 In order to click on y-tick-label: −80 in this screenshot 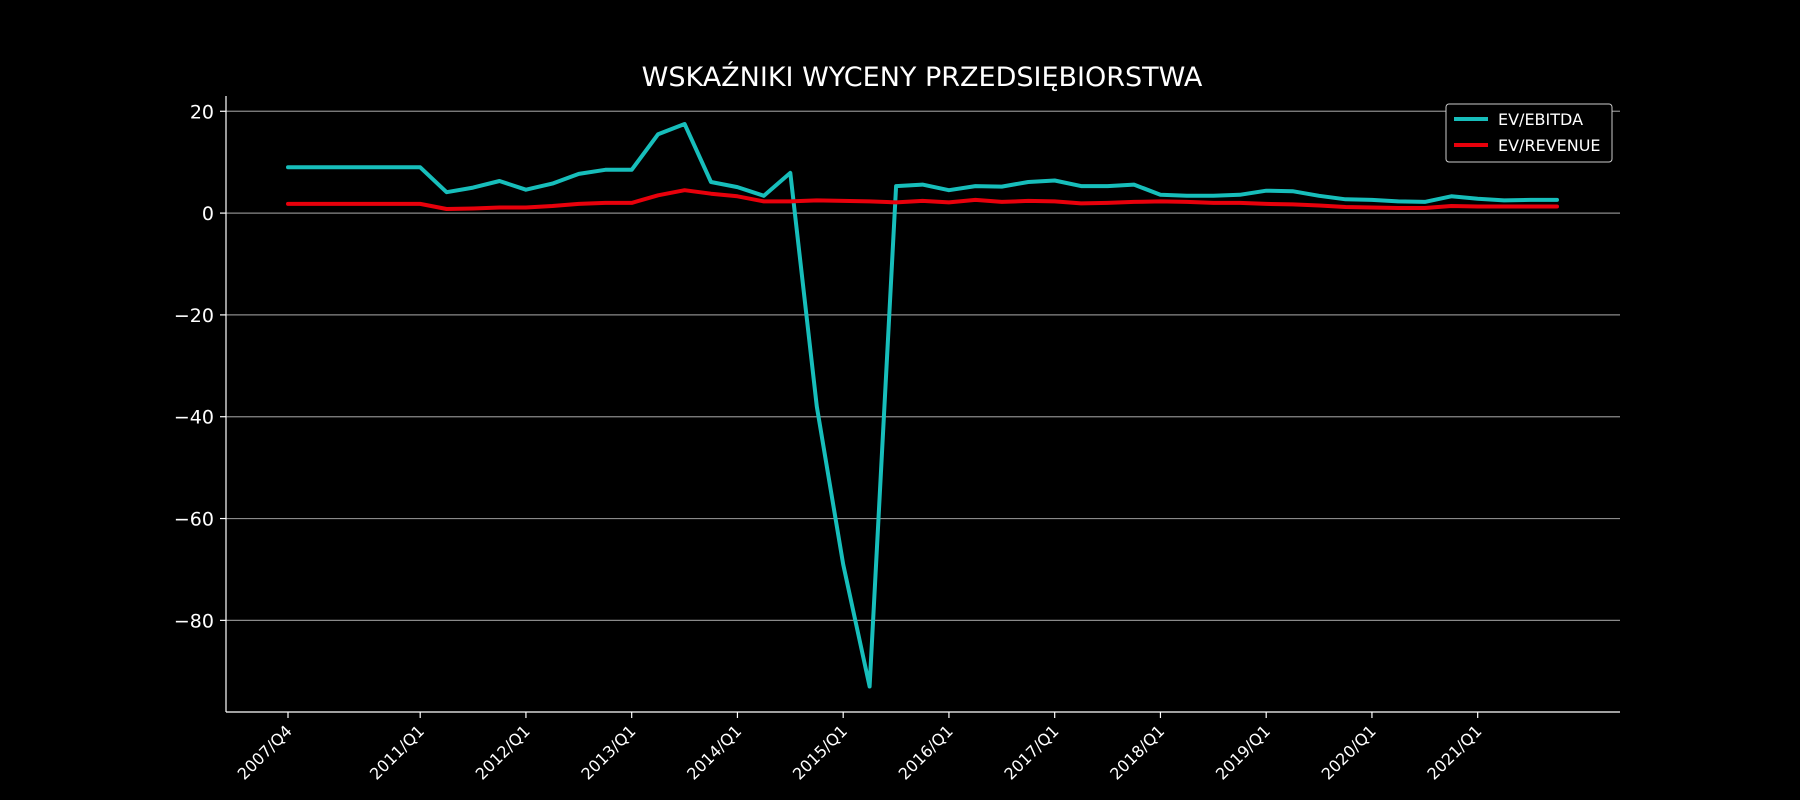, I will do `click(194, 621)`.